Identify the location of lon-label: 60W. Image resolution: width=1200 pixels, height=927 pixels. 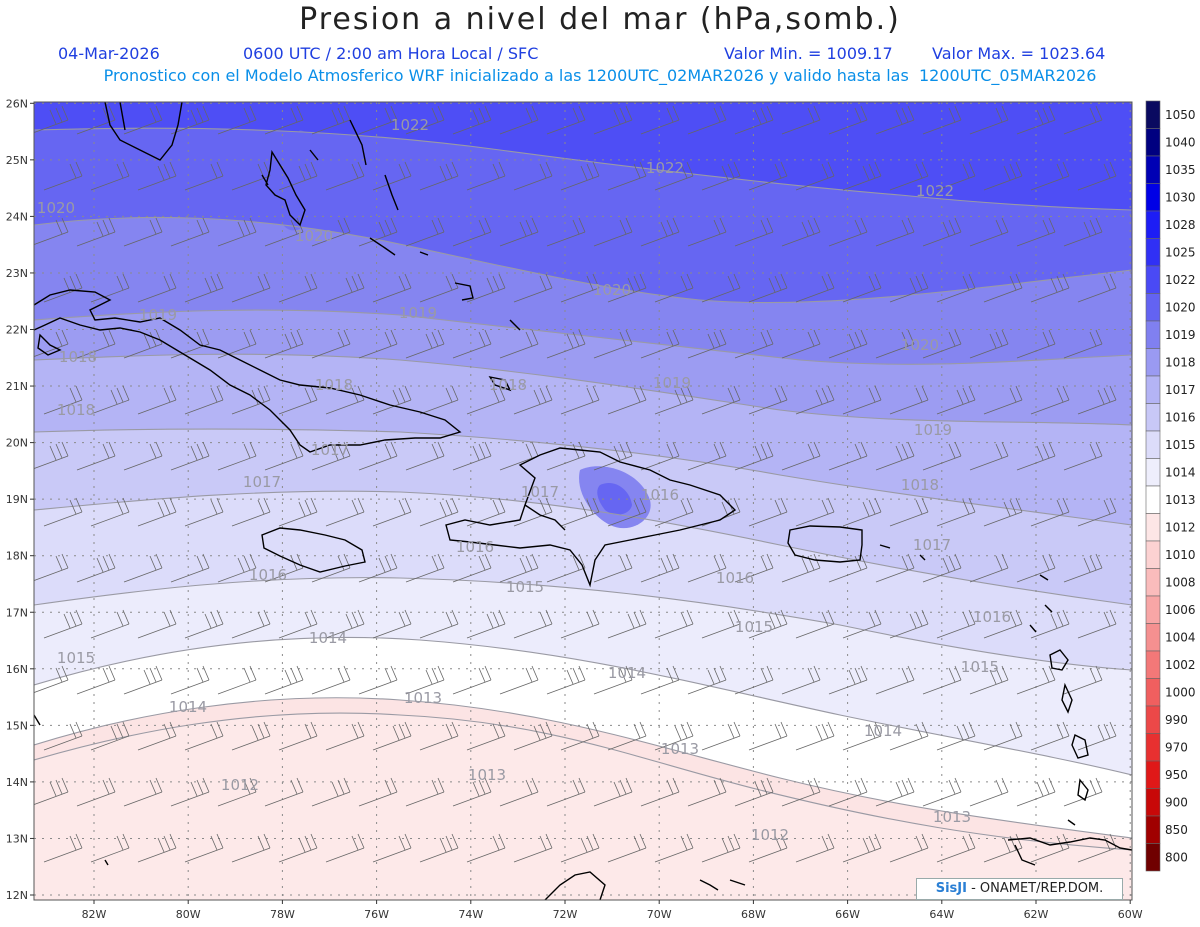
(1130, 914).